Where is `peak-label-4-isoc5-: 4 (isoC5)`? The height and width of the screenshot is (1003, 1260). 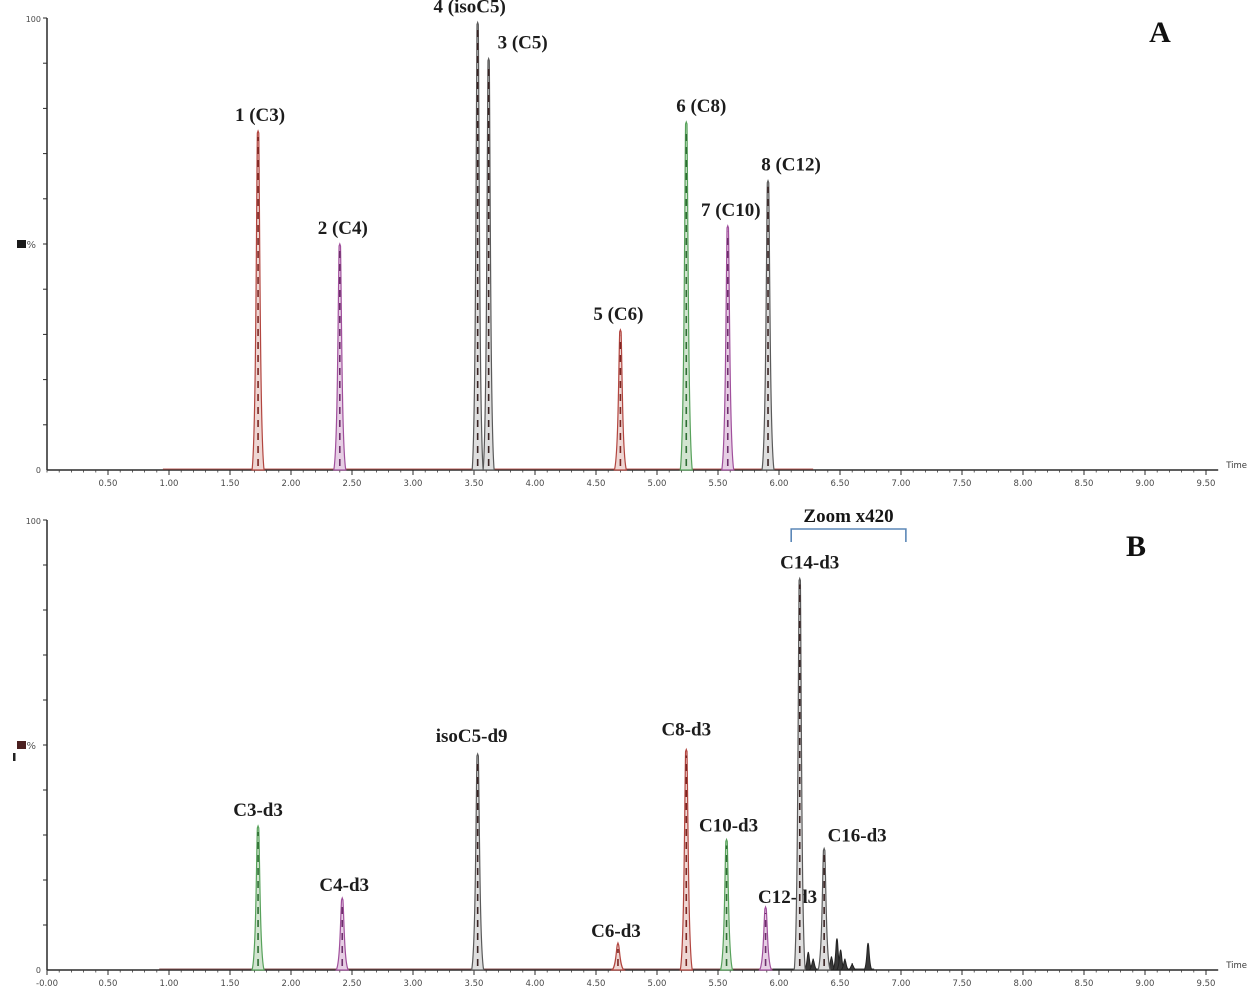 peak-label-4-isoc5-: 4 (isoC5) is located at coordinates (470, 9).